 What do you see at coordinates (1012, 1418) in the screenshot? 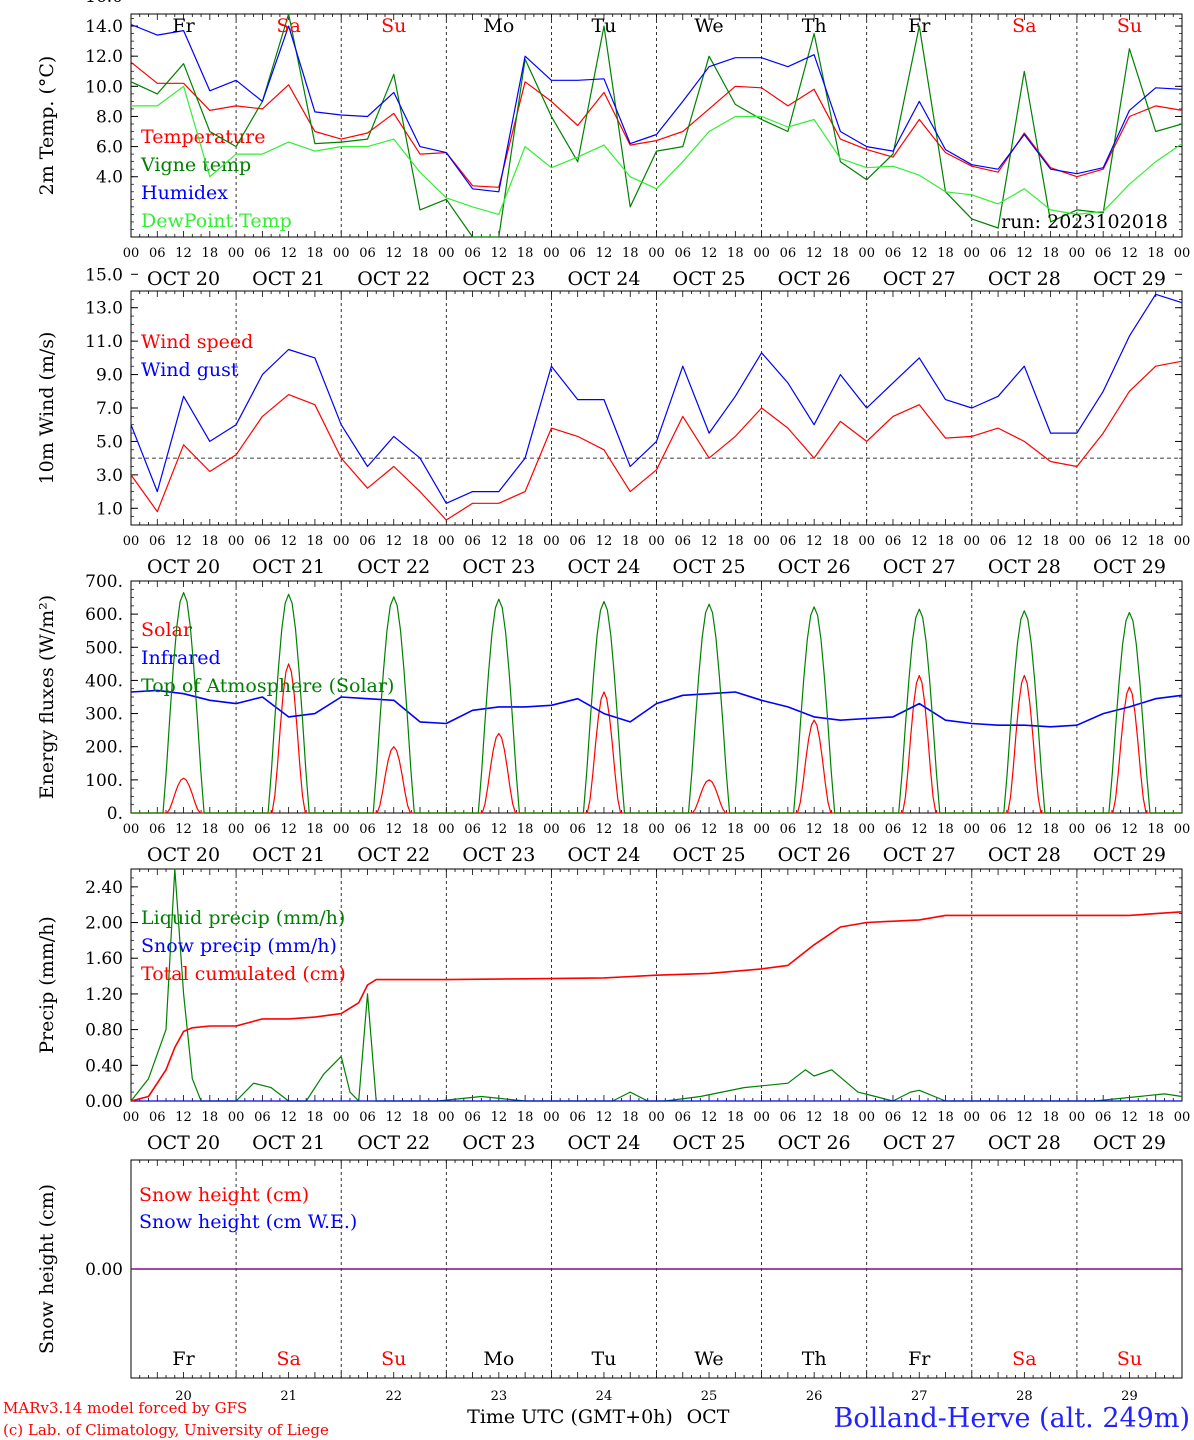
I see `station-label: Bolland-Herve (alt. 249m)` at bounding box center [1012, 1418].